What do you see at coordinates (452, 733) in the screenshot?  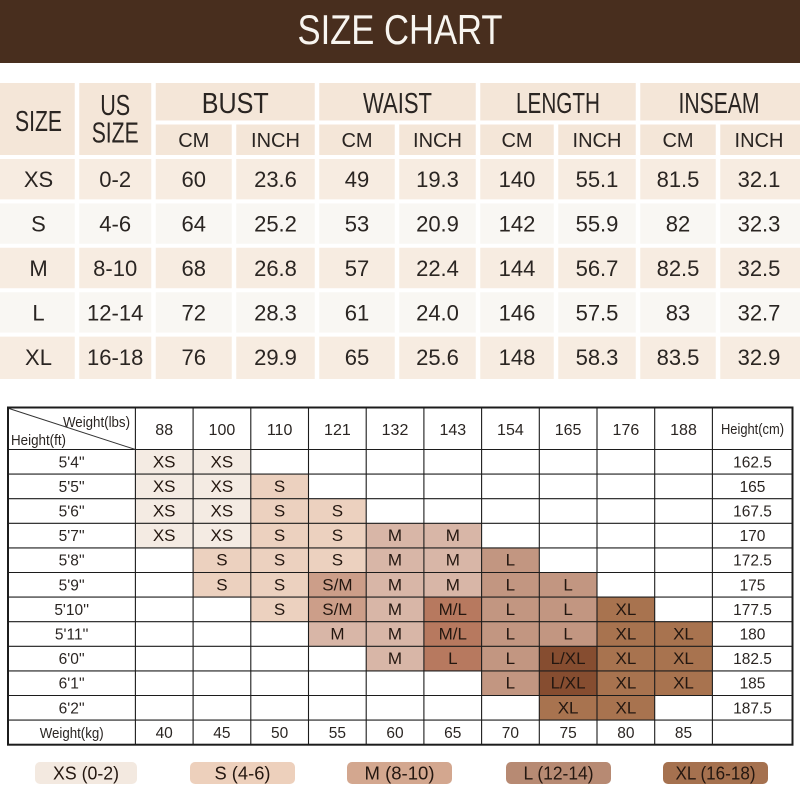 I see `svg-text: 65` at bounding box center [452, 733].